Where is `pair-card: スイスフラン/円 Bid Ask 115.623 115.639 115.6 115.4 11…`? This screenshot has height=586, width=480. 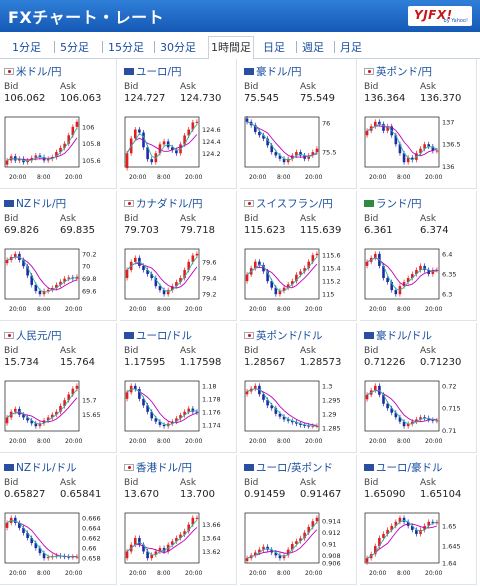
pair-card: スイスフラン/円 Bid Ask 115.623 115.639 115.6 115.4 11… is located at coordinates (298, 256).